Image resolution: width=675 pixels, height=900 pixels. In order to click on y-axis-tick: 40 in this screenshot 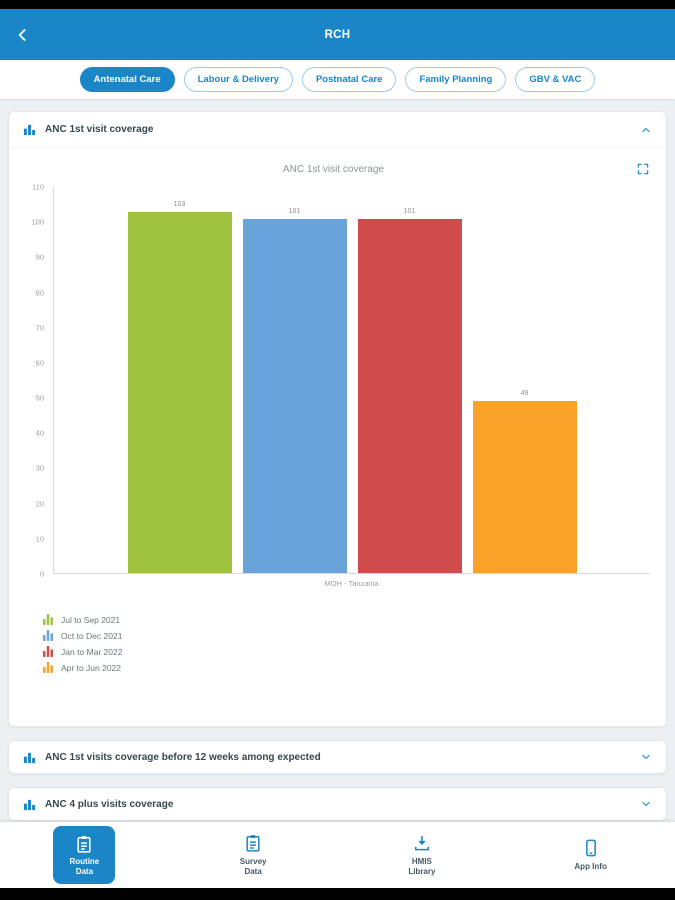, I will do `click(39, 433)`.